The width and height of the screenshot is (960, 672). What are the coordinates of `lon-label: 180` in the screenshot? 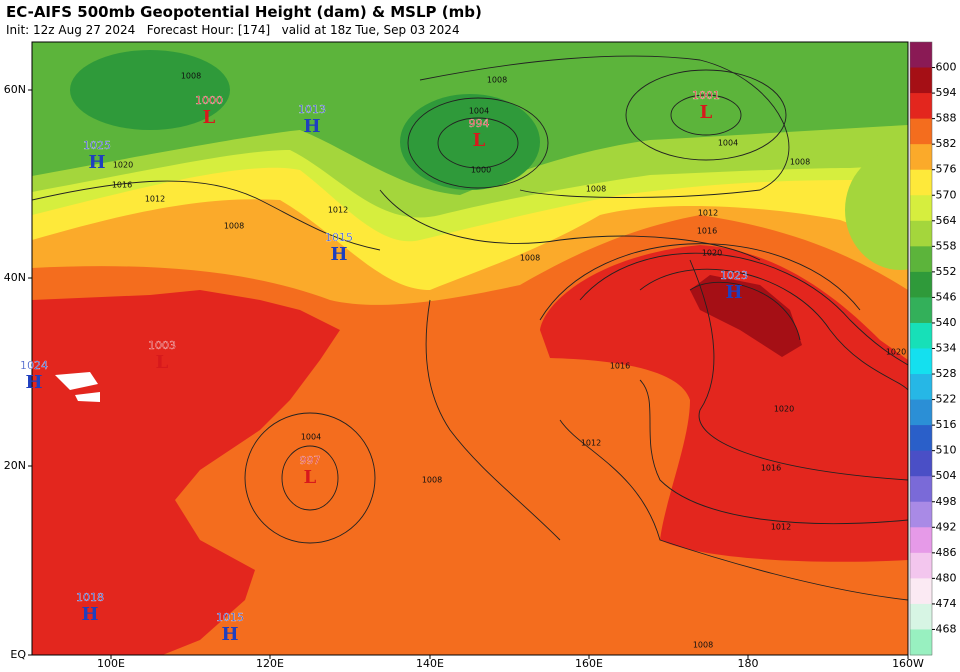 It's located at (748, 663).